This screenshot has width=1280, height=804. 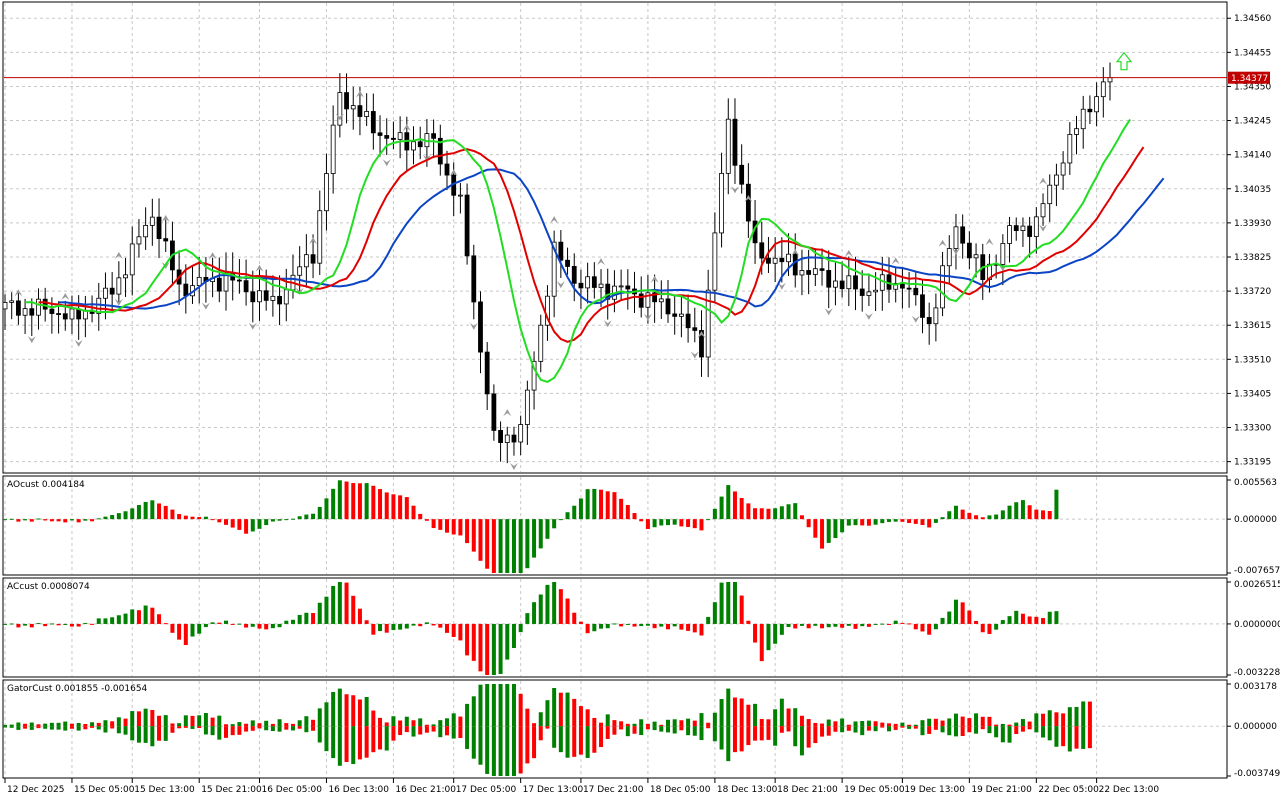 What do you see at coordinates (1252, 360) in the screenshot?
I see `price-axis-label: 1.33510` at bounding box center [1252, 360].